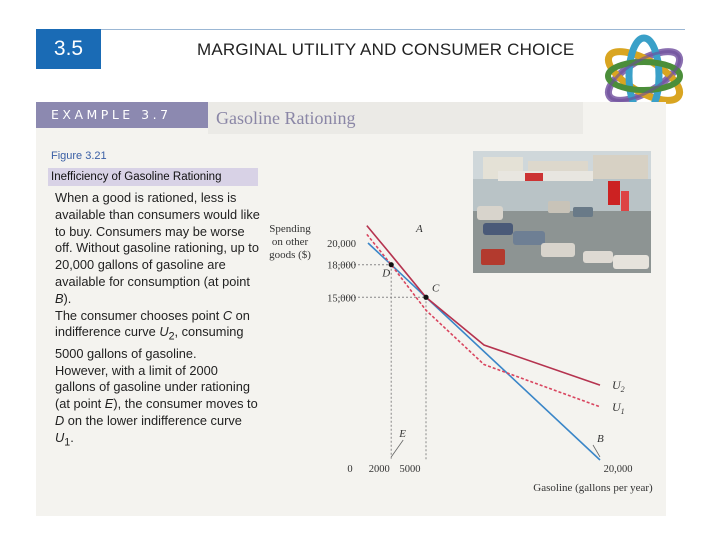 This screenshot has height=540, width=720. Describe the element at coordinates (436, 288) in the screenshot. I see `point-label-c: C` at that location.